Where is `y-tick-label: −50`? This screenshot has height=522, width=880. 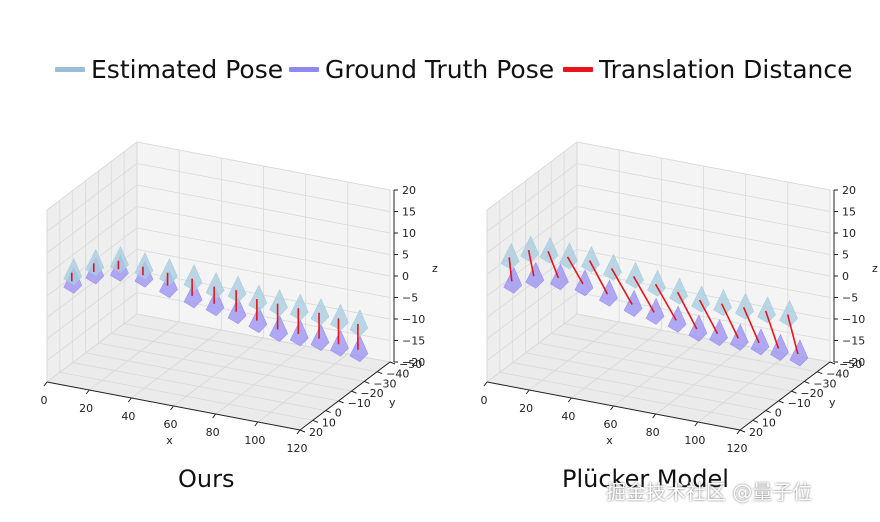
y-tick-label: −50 is located at coordinates (850, 364).